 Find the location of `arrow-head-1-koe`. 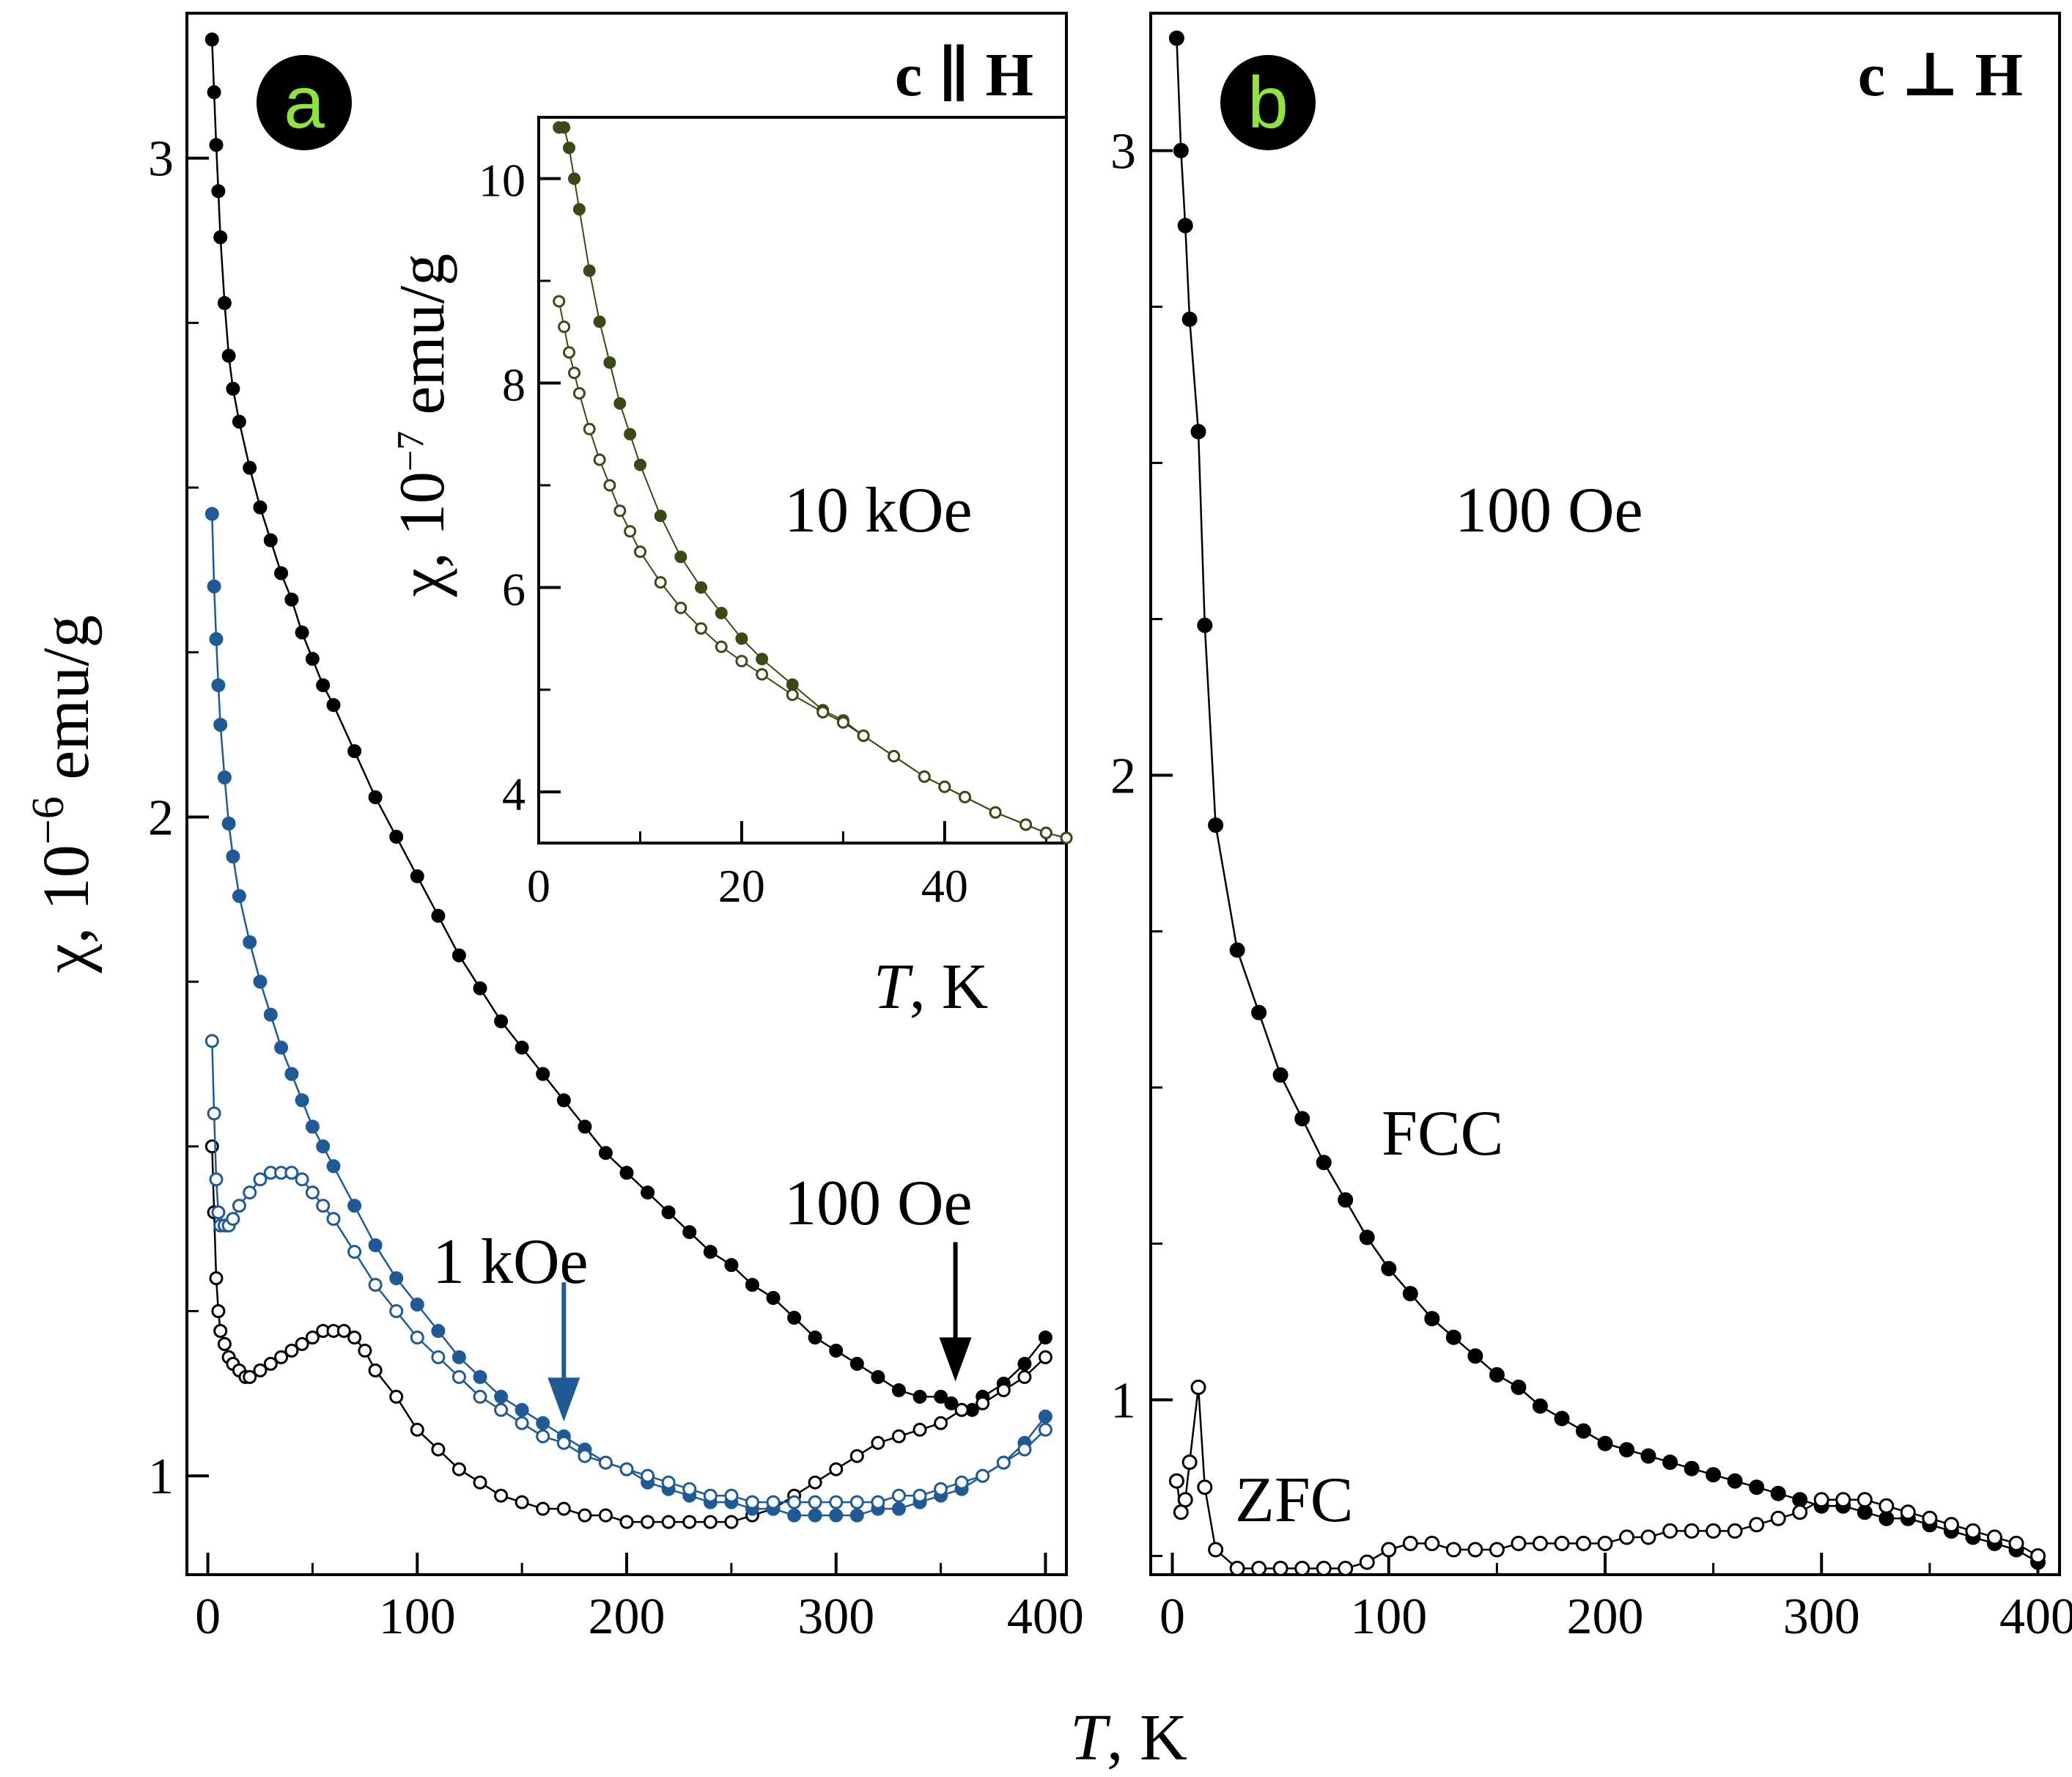

arrow-head-1-koe is located at coordinates (564, 1399).